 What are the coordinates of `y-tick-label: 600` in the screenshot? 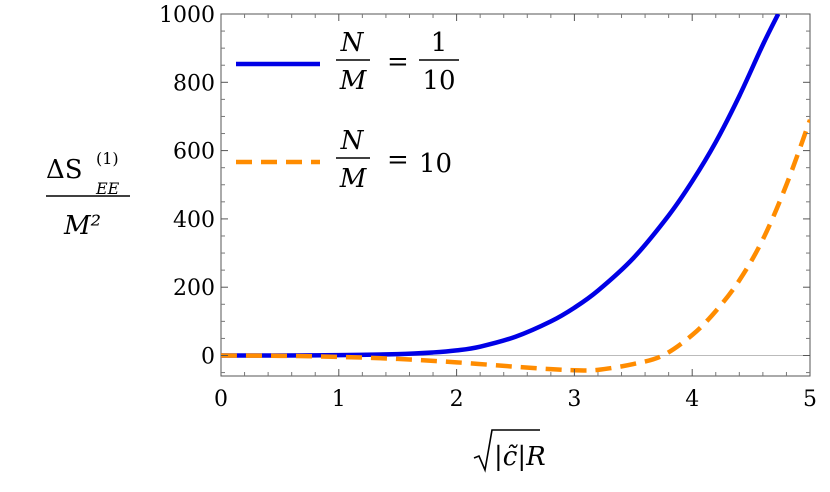 It's located at (194, 152).